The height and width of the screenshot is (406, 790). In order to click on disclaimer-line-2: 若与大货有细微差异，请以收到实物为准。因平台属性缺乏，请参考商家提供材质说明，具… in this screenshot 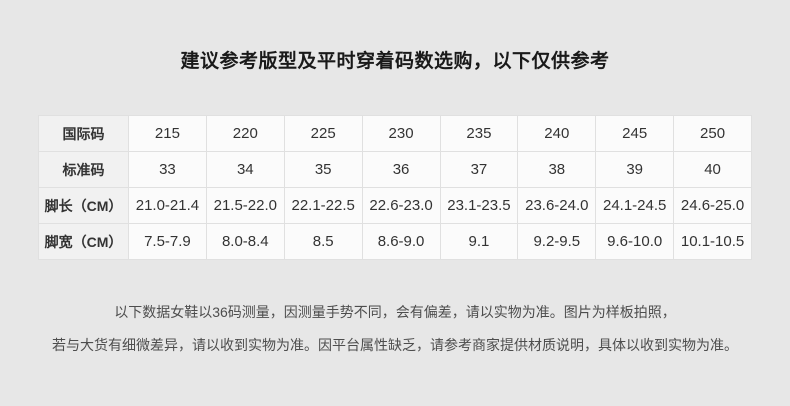, I will do `click(395, 345)`.